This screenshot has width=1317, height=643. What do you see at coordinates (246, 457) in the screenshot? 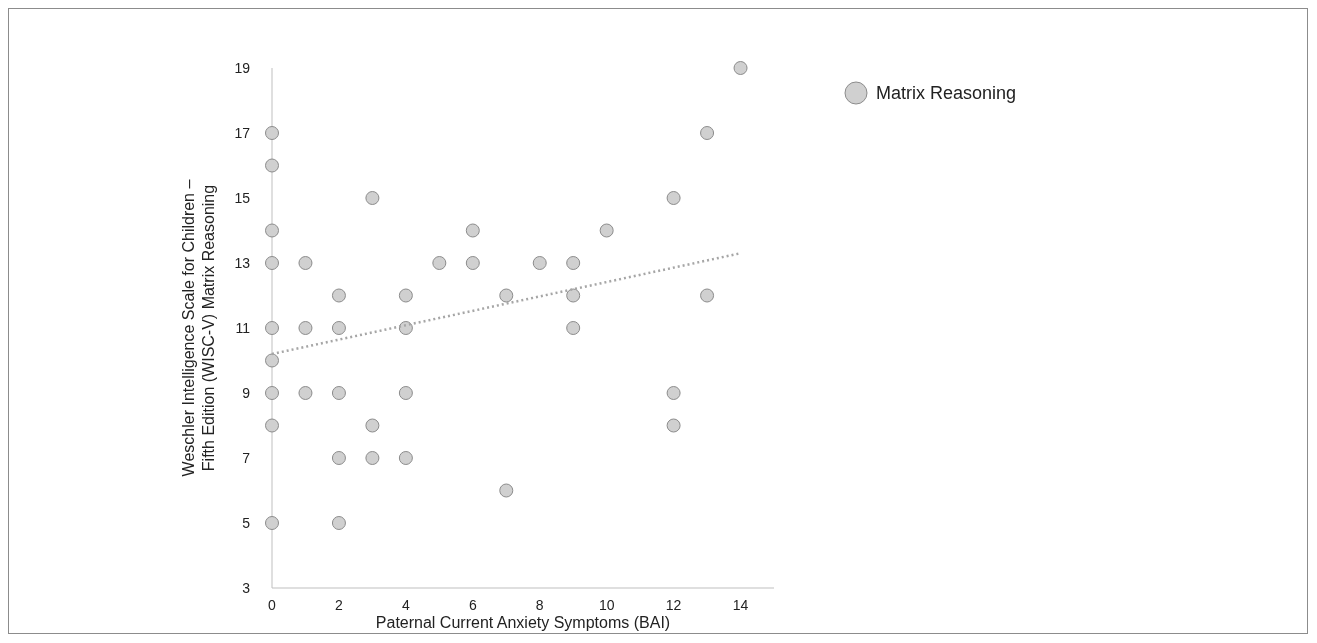
I see `y-tick-label: 7` at bounding box center [246, 457].